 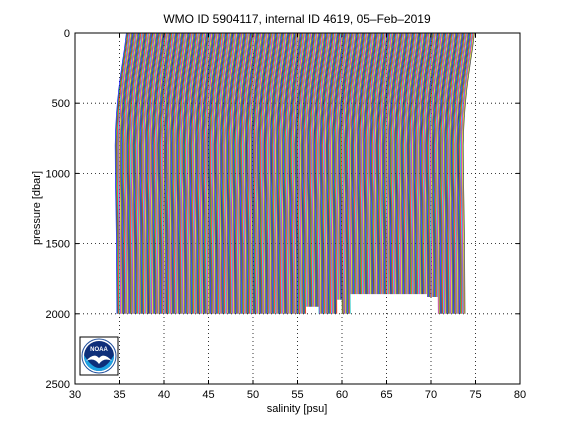 I want to click on noaa-logo-text: NOAA, so click(x=99, y=350).